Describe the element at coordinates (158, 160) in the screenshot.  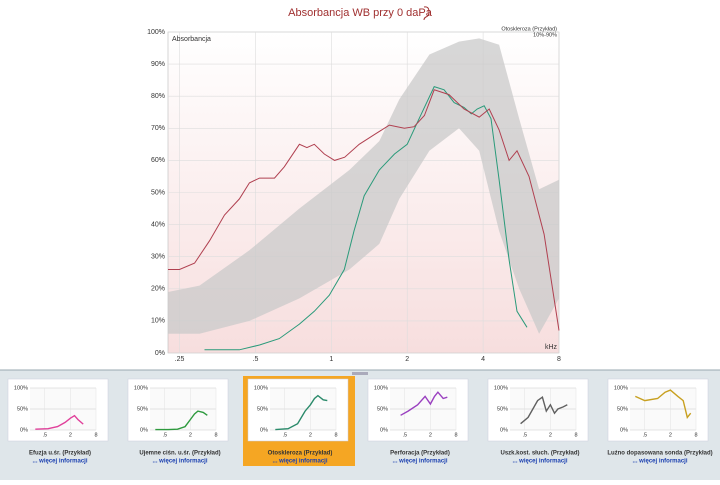
I see `y-tick-label: 60%` at that location.